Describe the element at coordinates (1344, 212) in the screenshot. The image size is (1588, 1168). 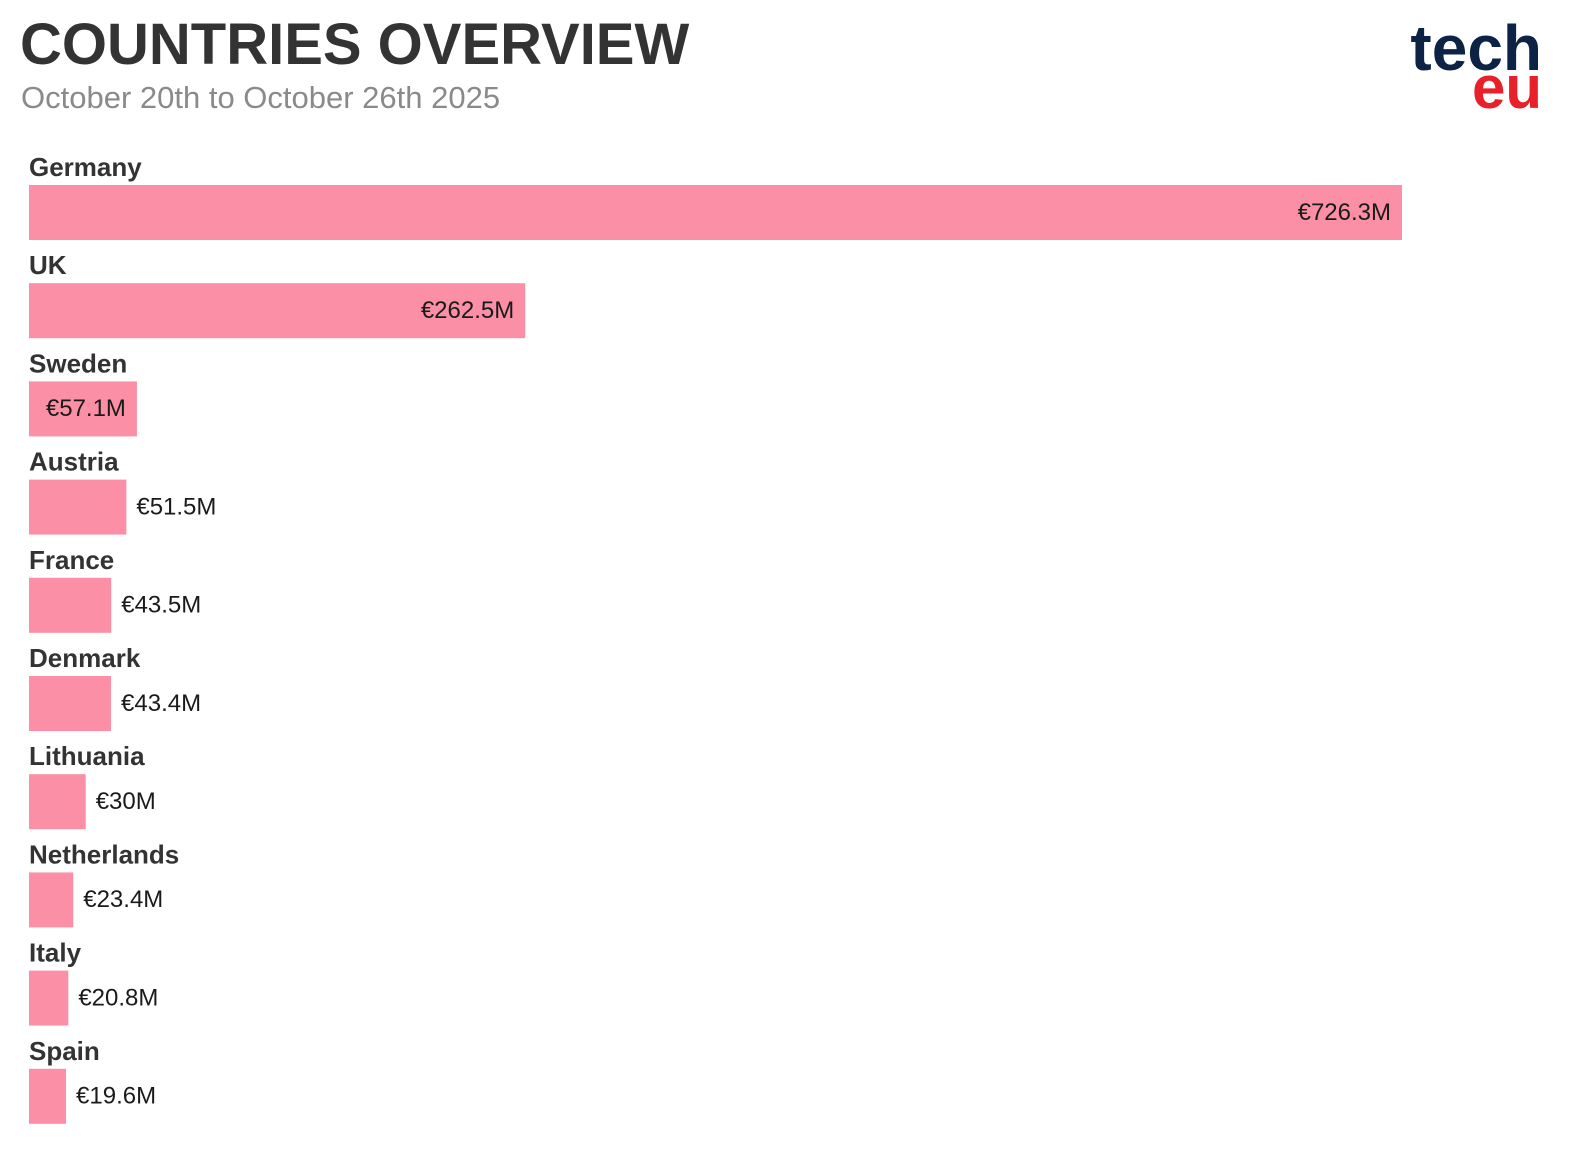
I see `value-label: €726.3M` at that location.